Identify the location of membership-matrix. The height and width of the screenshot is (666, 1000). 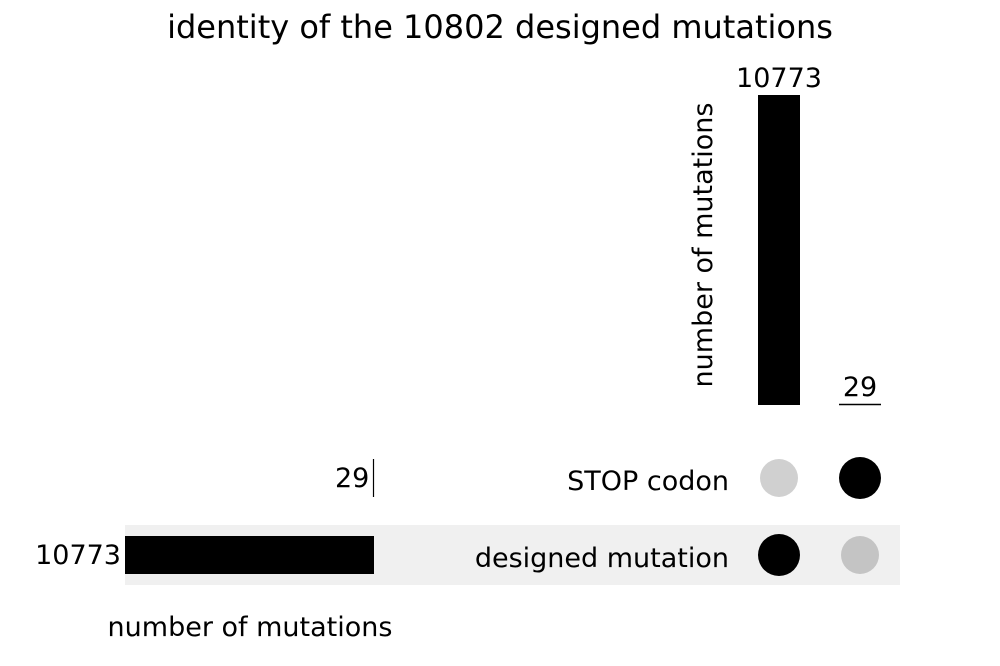
(819, 516).